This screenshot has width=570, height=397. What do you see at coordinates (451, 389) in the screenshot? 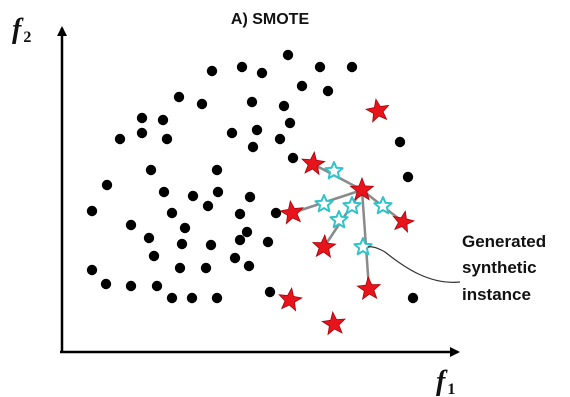
I see `x-axis-subscript: 1` at bounding box center [451, 389].